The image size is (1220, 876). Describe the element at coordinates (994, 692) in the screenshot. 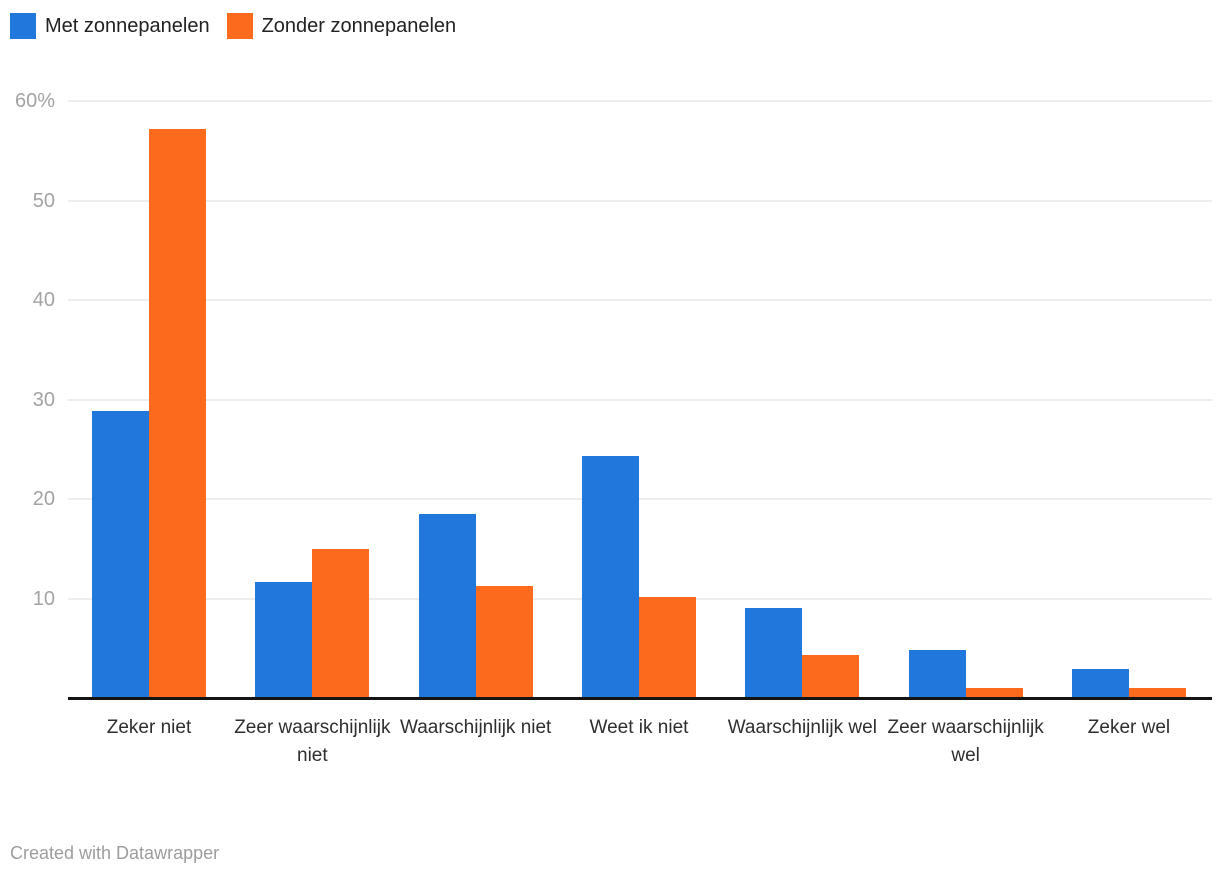

I see `bar-zonder-zonnepanelen-zeer-waarschijnlijk-wel` at that location.